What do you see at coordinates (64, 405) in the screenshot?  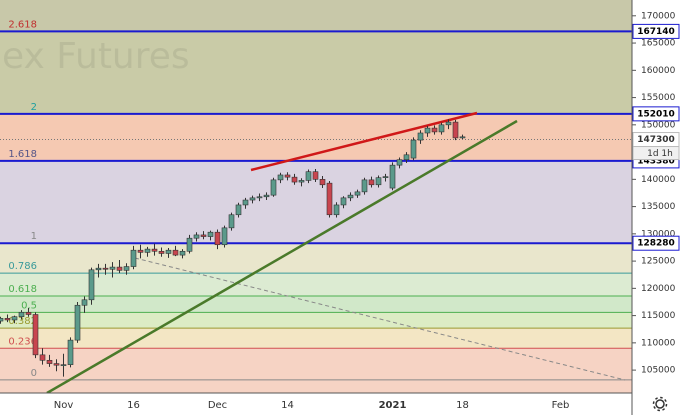 I see `x-tick-label: Nov` at bounding box center [64, 405].